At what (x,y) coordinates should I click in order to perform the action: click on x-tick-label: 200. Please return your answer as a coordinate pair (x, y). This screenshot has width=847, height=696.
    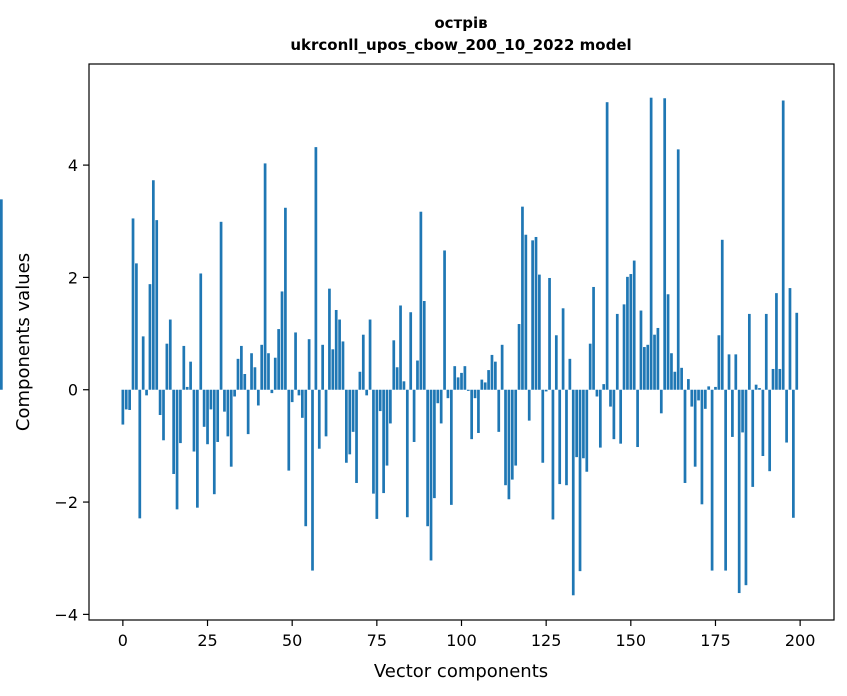
    Looking at the image, I should click on (800, 640).